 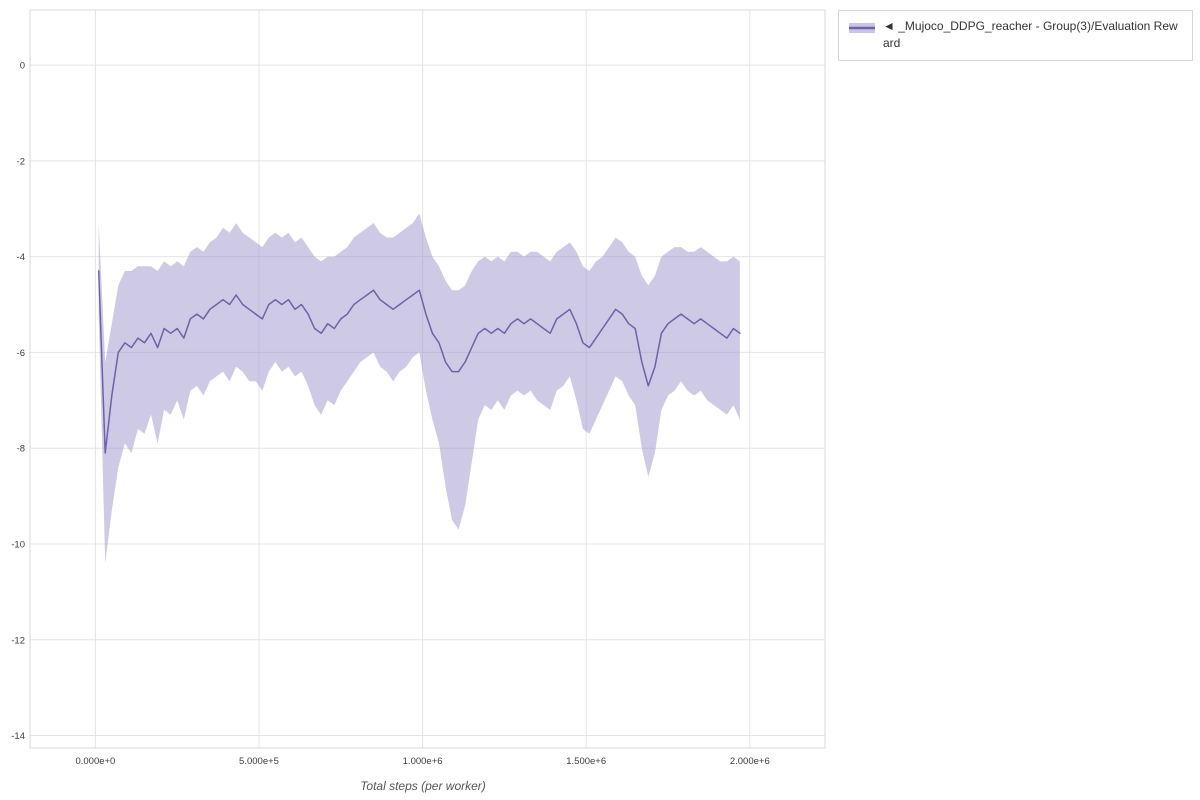 What do you see at coordinates (22, 66) in the screenshot?
I see `svg-text: 0` at bounding box center [22, 66].